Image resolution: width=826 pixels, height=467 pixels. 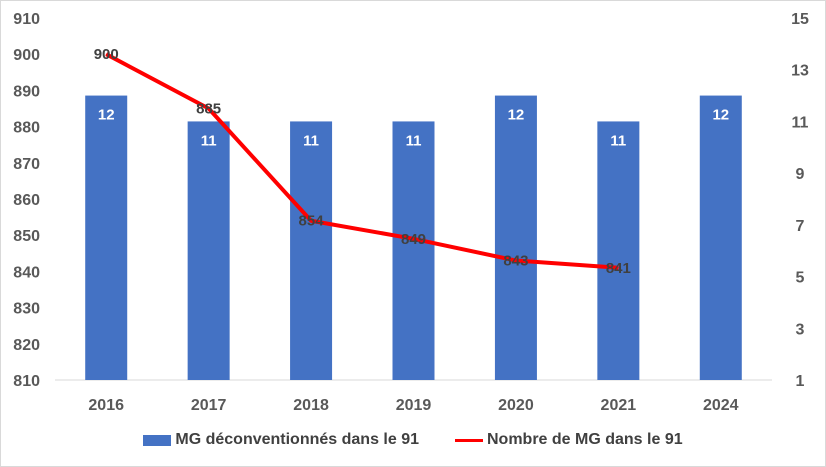 What do you see at coordinates (585, 439) in the screenshot?
I see `legend-label-line: Nombre de MG dans le 91` at bounding box center [585, 439].